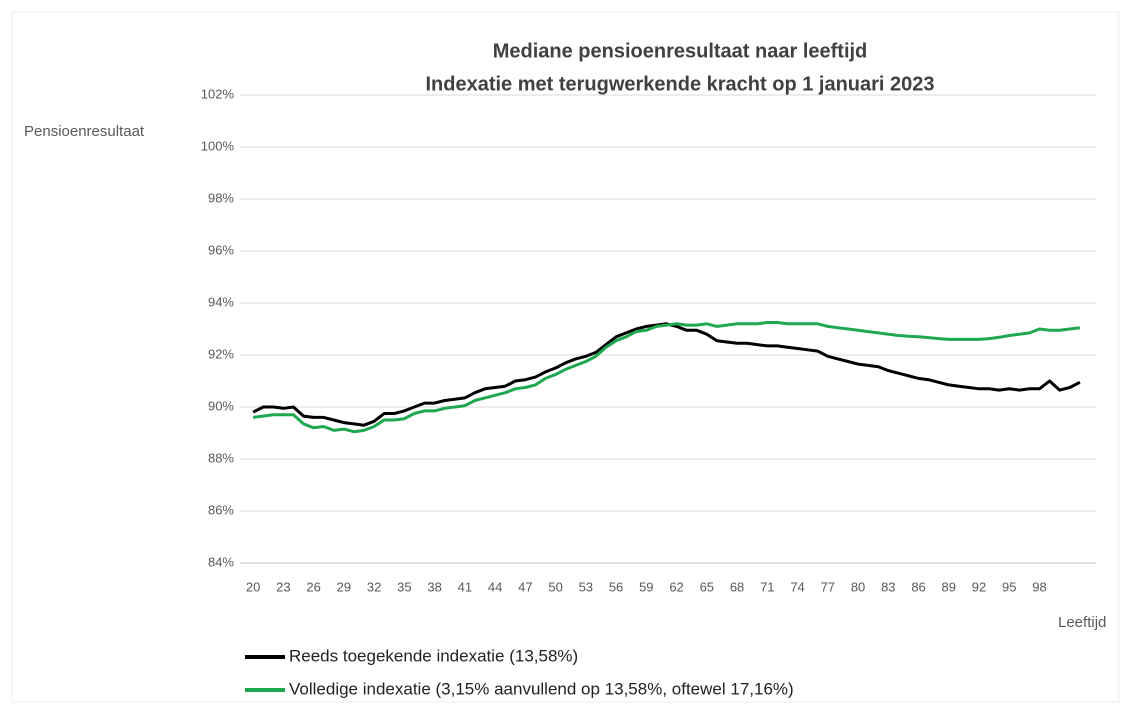  What do you see at coordinates (221, 509) in the screenshot?
I see `y-tick-label: 86%` at bounding box center [221, 509].